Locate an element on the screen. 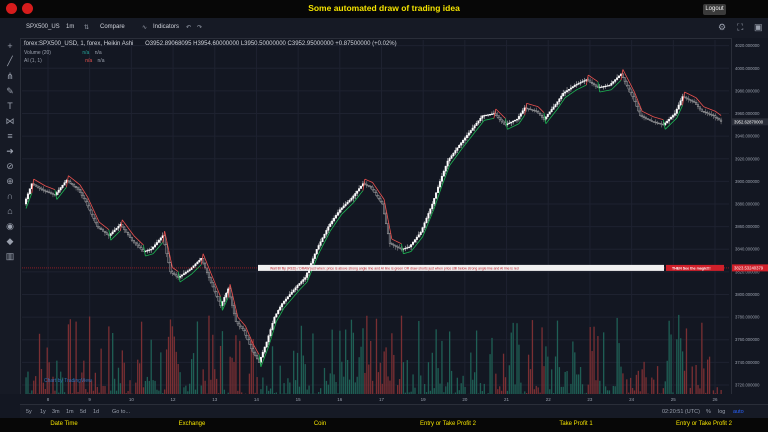 This screenshot has width=768, height=432. compare-icon: ⇅ is located at coordinates (87, 28).